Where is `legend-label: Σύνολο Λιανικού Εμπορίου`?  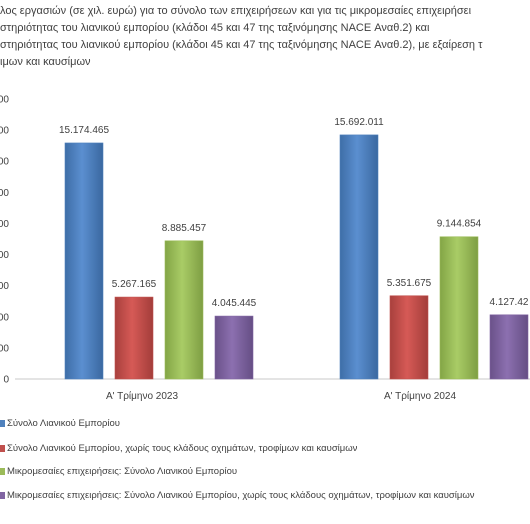 legend-label: Σύνολο Λιανικού Εμπορίου is located at coordinates (63, 423).